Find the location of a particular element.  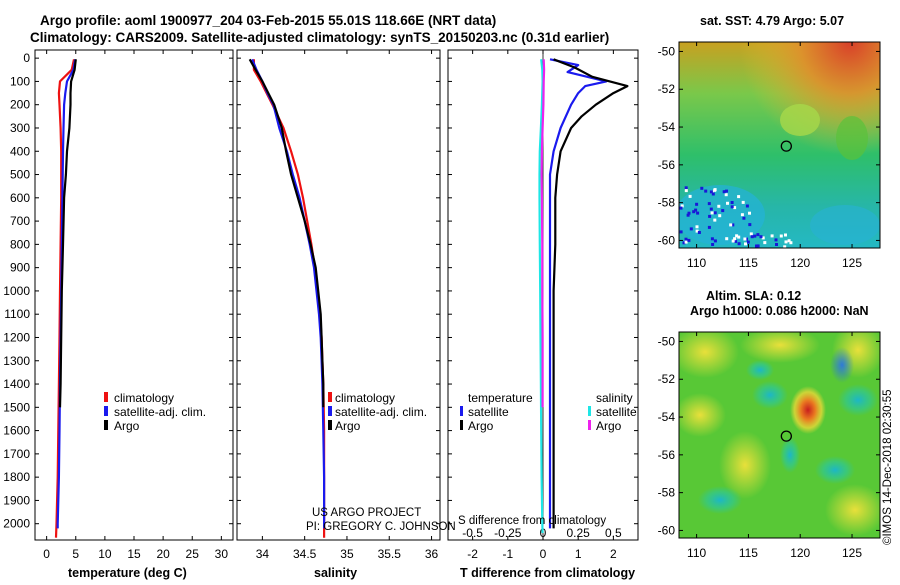

pi-credit: PI: GREGORY C. JOHNSON is located at coordinates (381, 527).